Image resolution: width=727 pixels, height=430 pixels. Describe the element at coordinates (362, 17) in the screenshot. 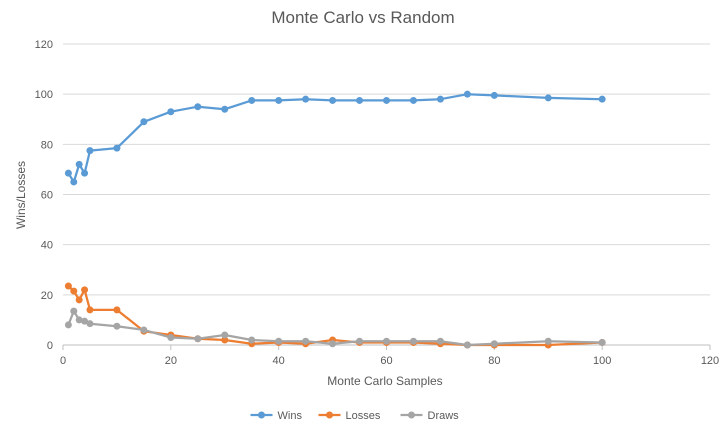

I see `chart-title: Monte Carlo vs Random` at that location.